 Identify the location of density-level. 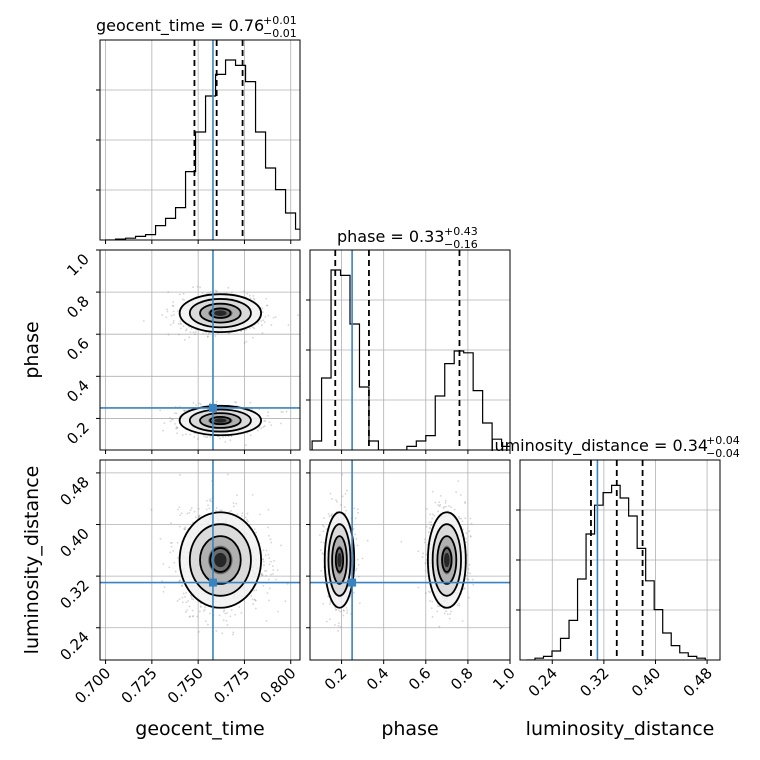
(220, 420).